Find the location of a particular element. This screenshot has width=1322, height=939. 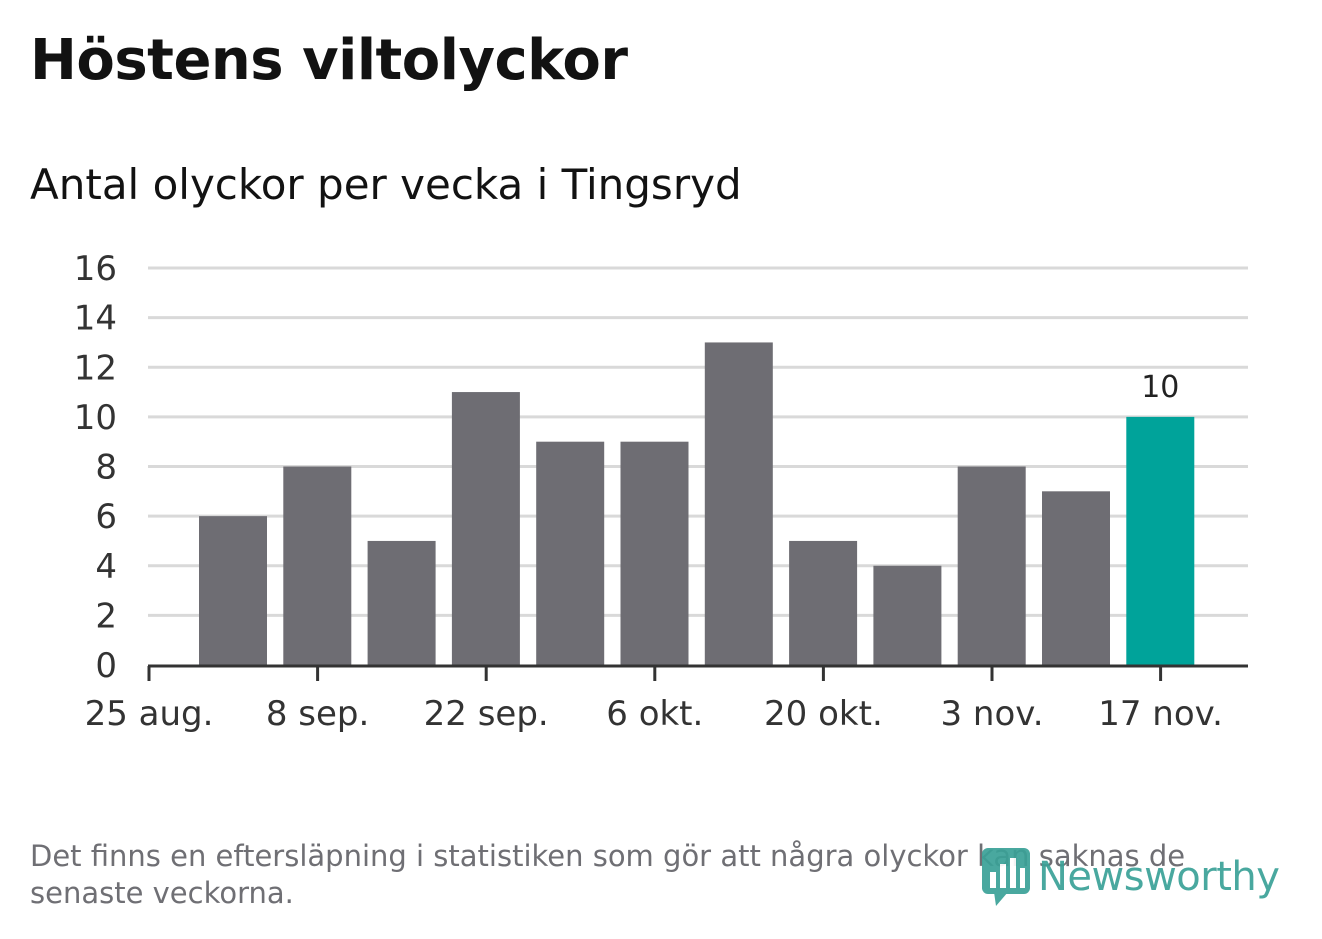

y-tick-label: 0 is located at coordinates (106, 666).